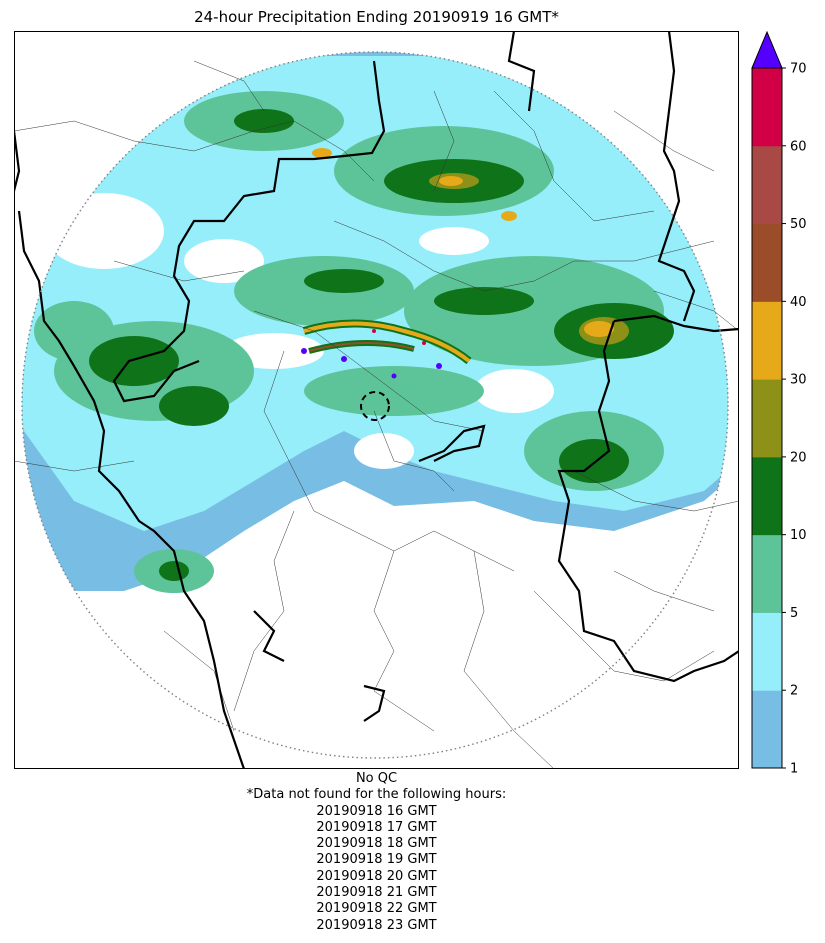 Image resolution: width=825 pixels, height=943 pixels. I want to click on missing-hour: 20190918 19 GMT, so click(376, 860).